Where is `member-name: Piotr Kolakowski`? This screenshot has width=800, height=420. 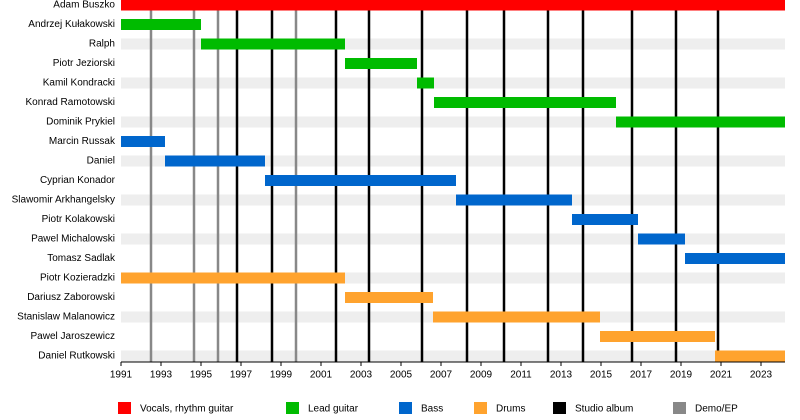
member-name: Piotr Kolakowski is located at coordinates (78, 219).